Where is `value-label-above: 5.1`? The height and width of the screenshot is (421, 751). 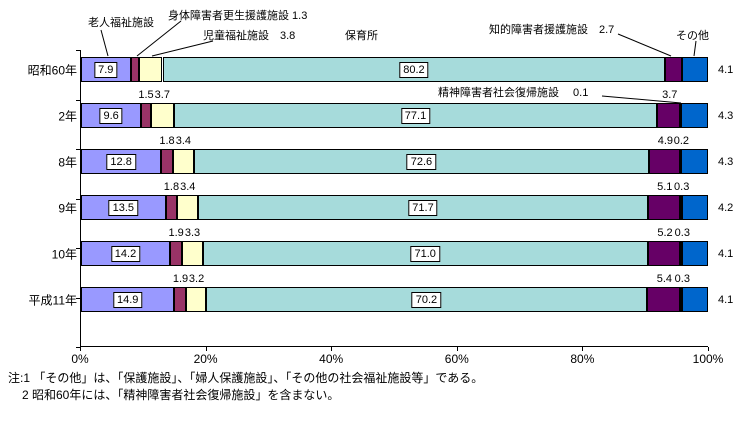 value-label-above: 5.1 is located at coordinates (665, 187).